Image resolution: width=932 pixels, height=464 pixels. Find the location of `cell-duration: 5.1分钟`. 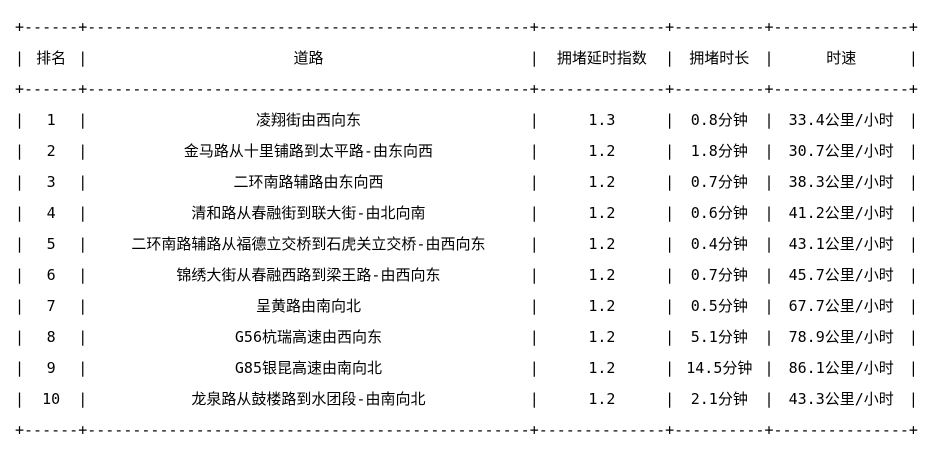

cell-duration: 5.1分钟 is located at coordinates (719, 337).